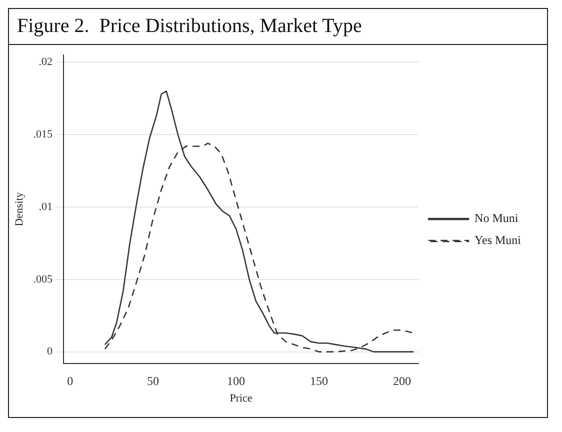 This screenshot has width=562, height=432. What do you see at coordinates (45, 206) in the screenshot?
I see `y-tick-label: .01` at bounding box center [45, 206].